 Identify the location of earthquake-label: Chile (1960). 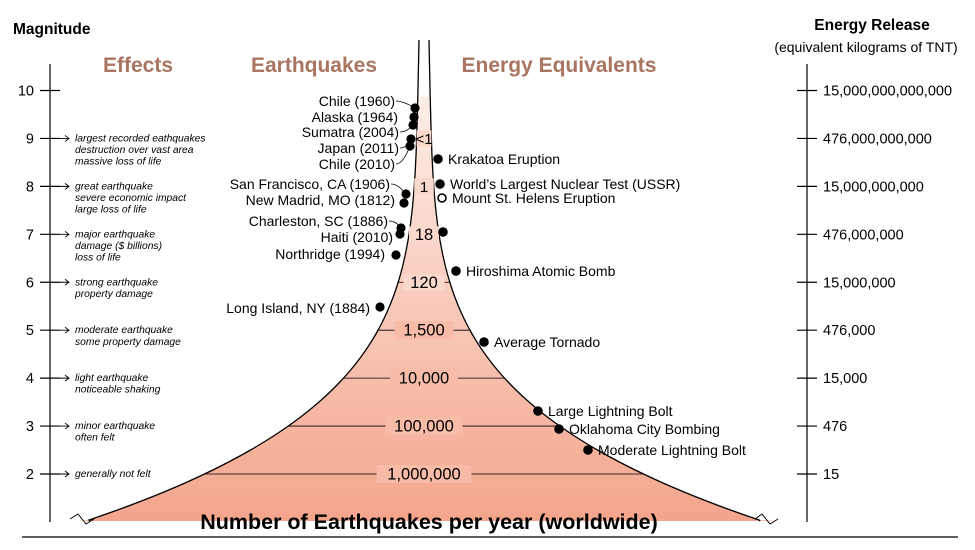
(357, 101).